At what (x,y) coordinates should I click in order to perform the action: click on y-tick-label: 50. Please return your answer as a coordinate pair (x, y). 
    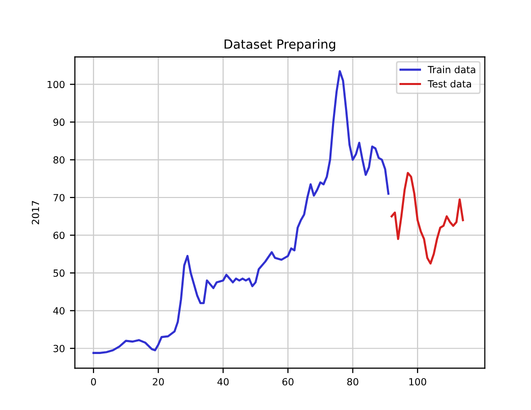
    Looking at the image, I should click on (59, 273).